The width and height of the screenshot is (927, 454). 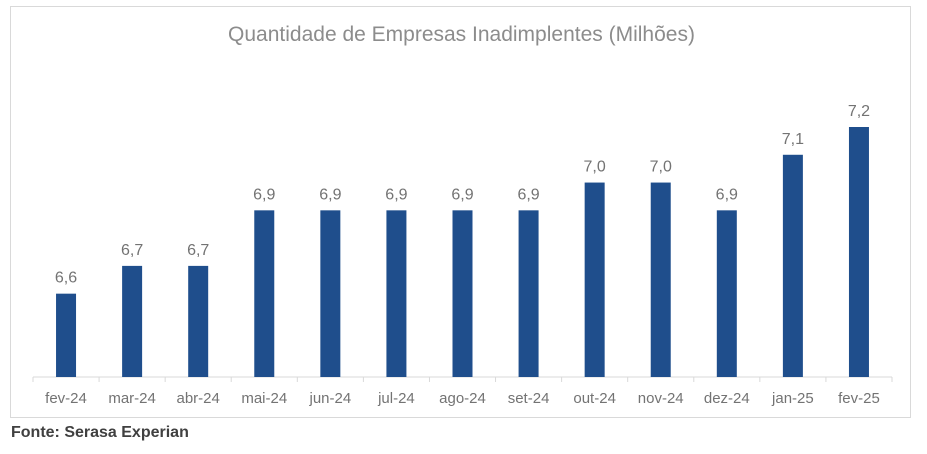 I want to click on x-tick-label: mar-24, so click(x=132, y=398).